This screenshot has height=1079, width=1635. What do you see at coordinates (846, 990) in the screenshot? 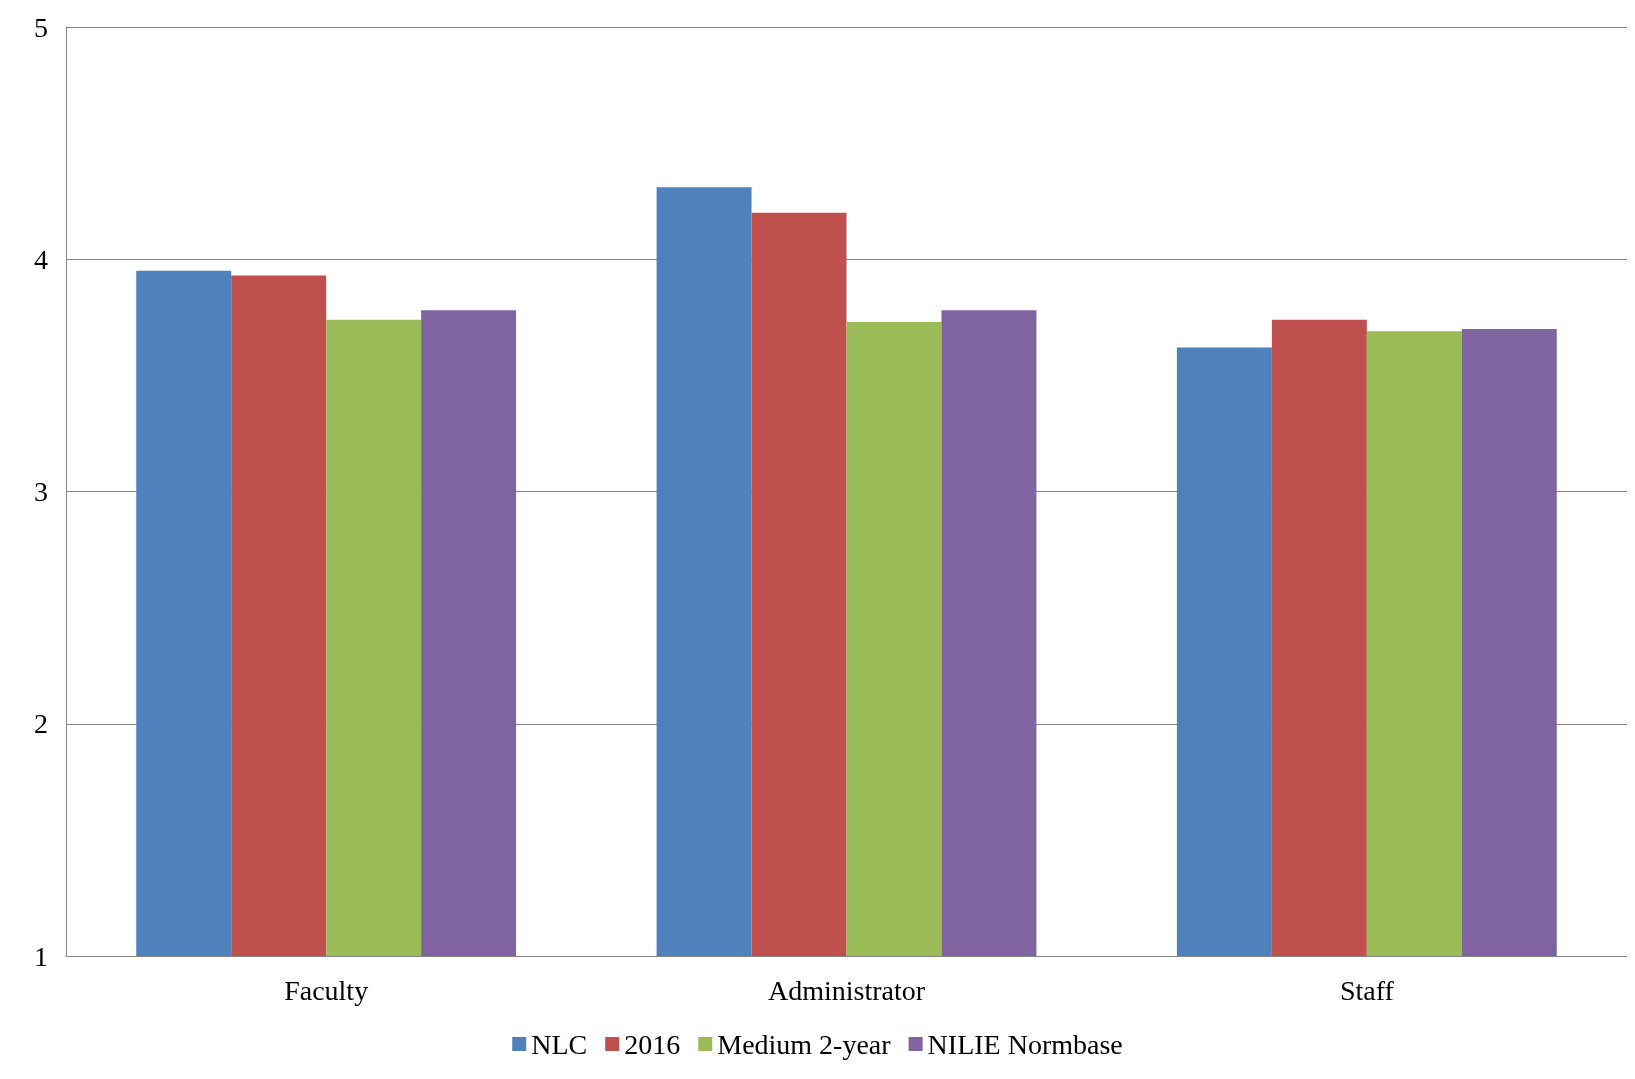
I see `x-tick-label: Administrator` at bounding box center [846, 990].